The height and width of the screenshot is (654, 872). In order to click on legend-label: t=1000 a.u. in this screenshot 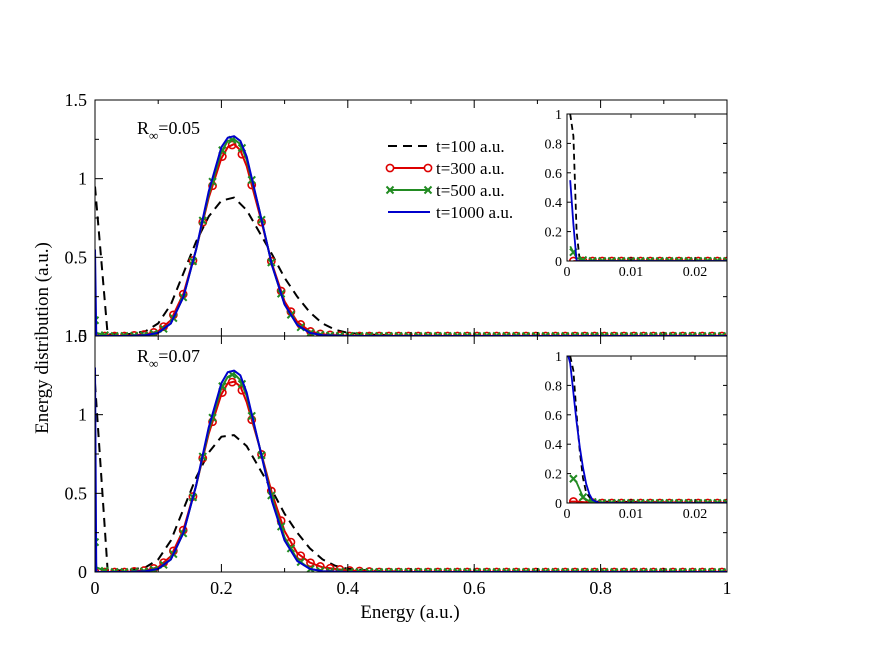, I will do `click(474, 212)`.